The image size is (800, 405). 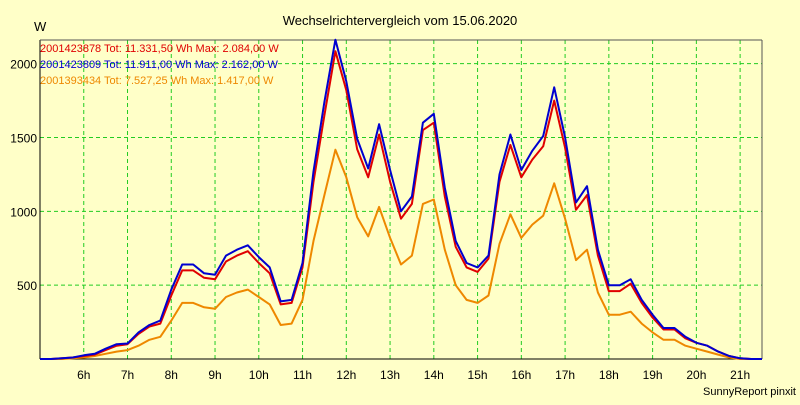 What do you see at coordinates (521, 375) in the screenshot?
I see `x-tick-label: 16h` at bounding box center [521, 375].